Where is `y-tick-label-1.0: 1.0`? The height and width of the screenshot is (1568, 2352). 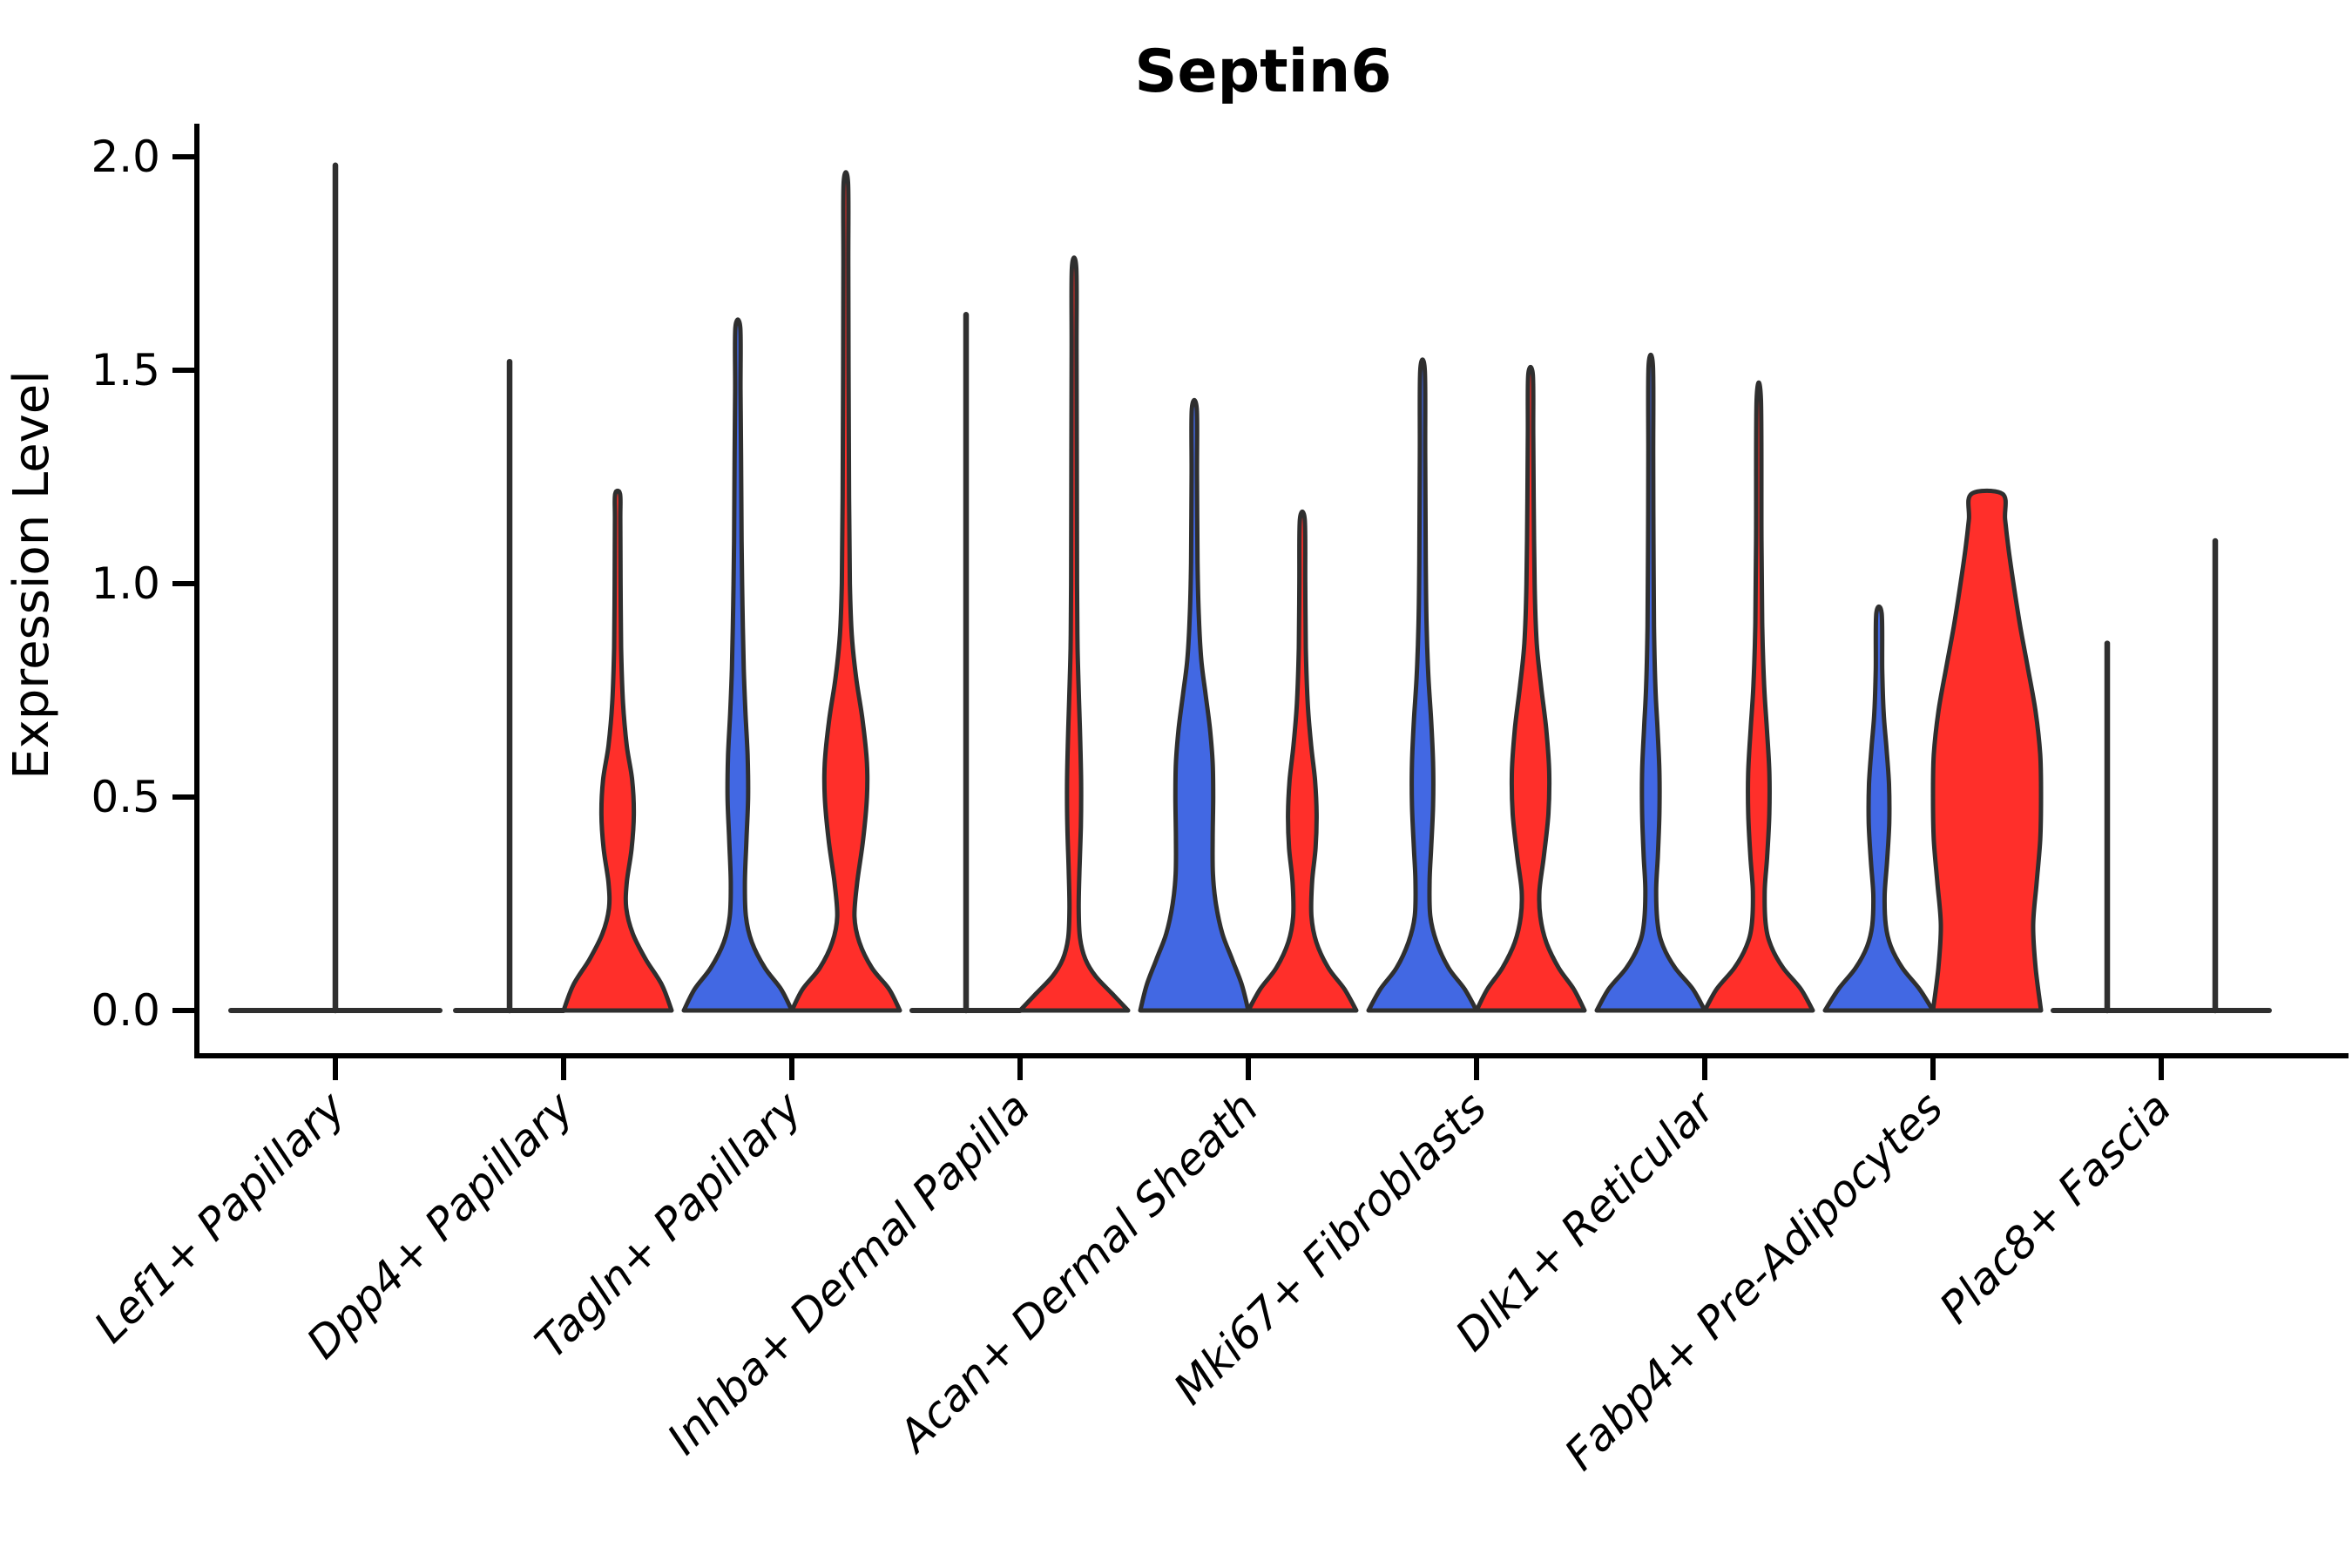 y-tick-label-1.0: 1.0 is located at coordinates (125, 583).